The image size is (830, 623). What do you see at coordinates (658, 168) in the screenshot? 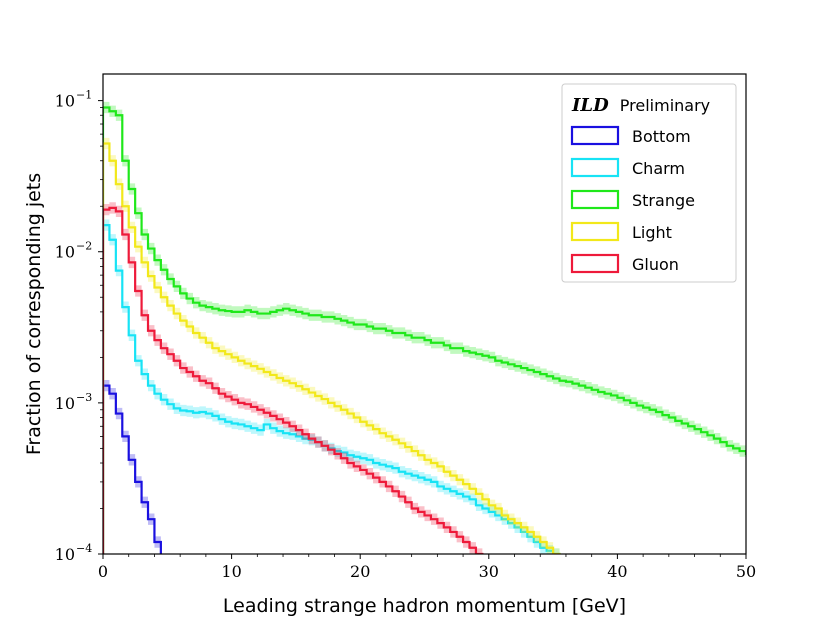
I see `legend-label-charm: Charm` at bounding box center [658, 168].